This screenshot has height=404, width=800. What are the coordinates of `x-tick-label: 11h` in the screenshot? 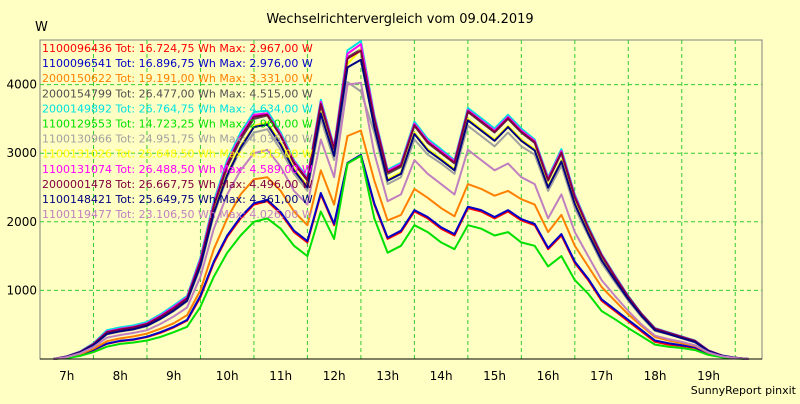 It's located at (280, 376).